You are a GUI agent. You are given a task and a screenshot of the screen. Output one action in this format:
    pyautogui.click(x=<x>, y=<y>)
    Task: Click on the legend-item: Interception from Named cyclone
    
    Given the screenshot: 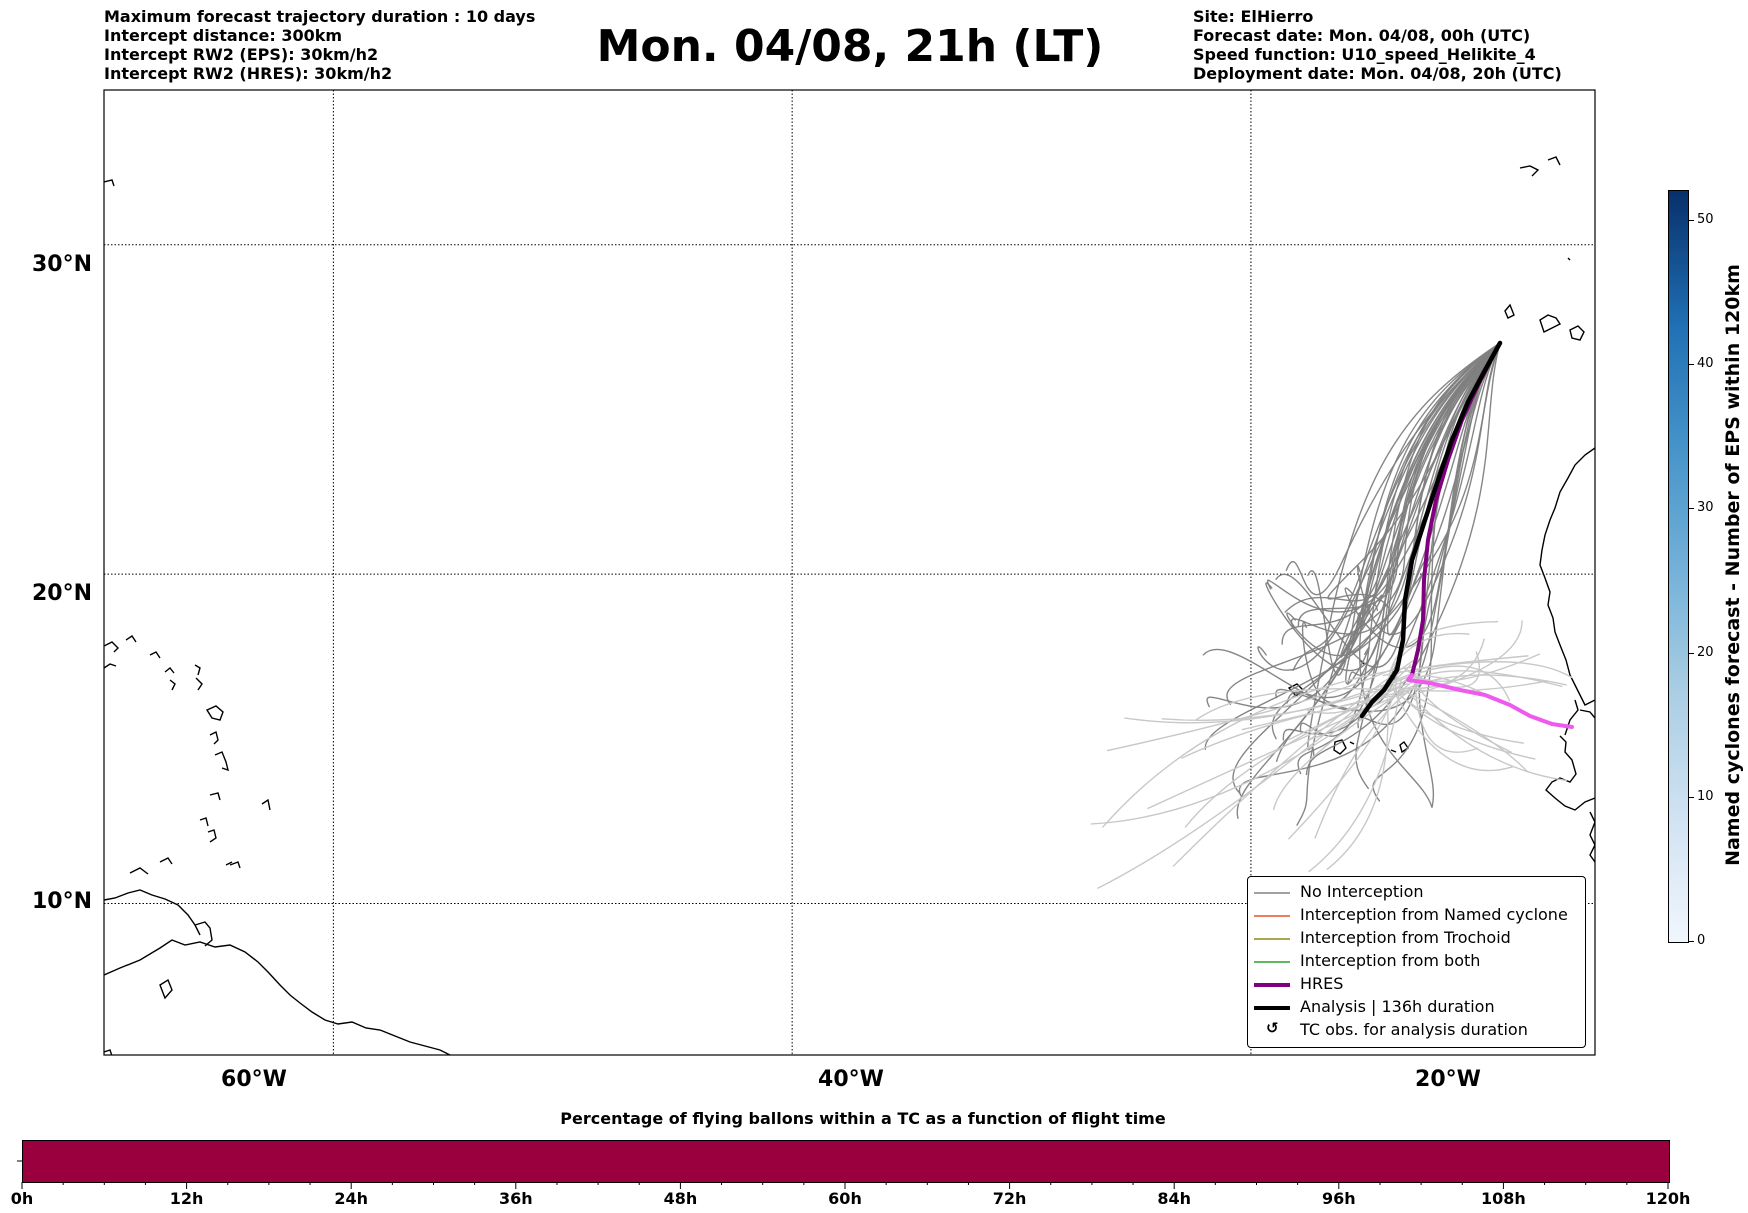 What is the action you would take?
    pyautogui.click(x=1416, y=915)
    